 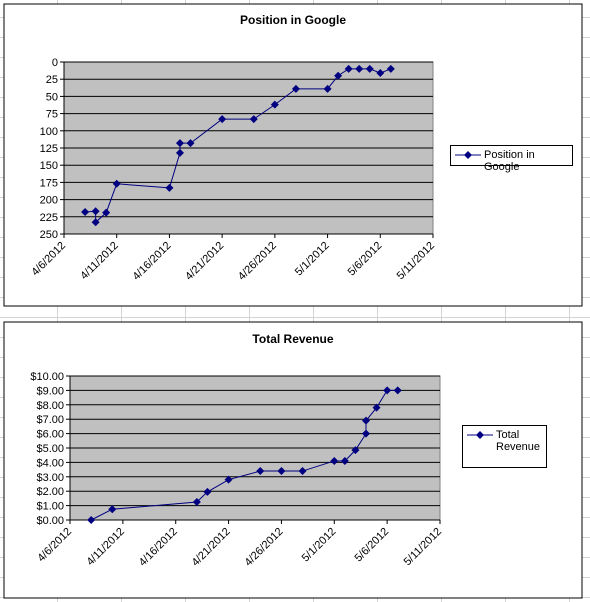 What do you see at coordinates (50, 391) in the screenshot?
I see `y-tick-label: $9.00` at bounding box center [50, 391].